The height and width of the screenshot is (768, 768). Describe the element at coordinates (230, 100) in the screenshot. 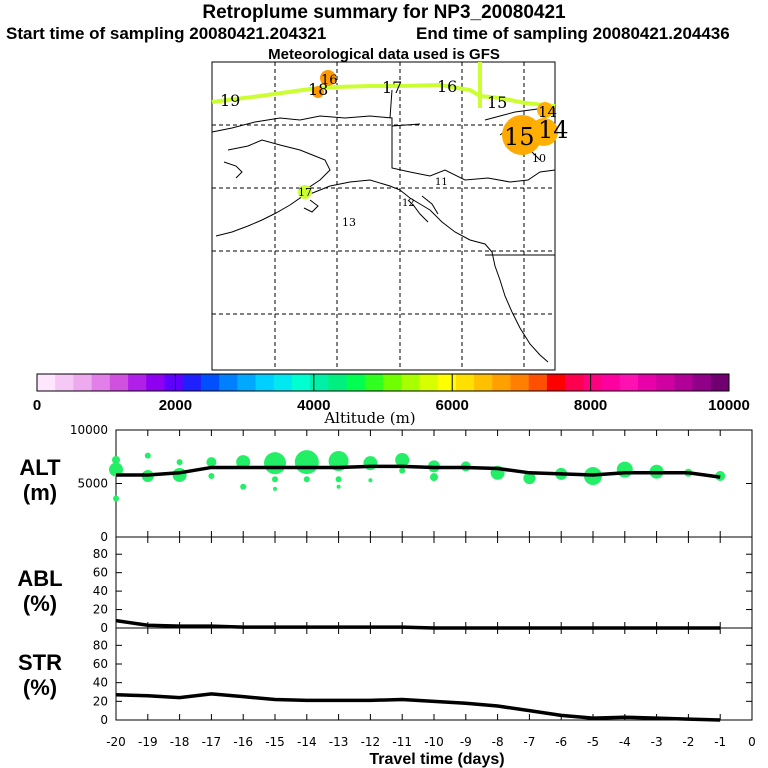

I see `path-label: 19` at that location.